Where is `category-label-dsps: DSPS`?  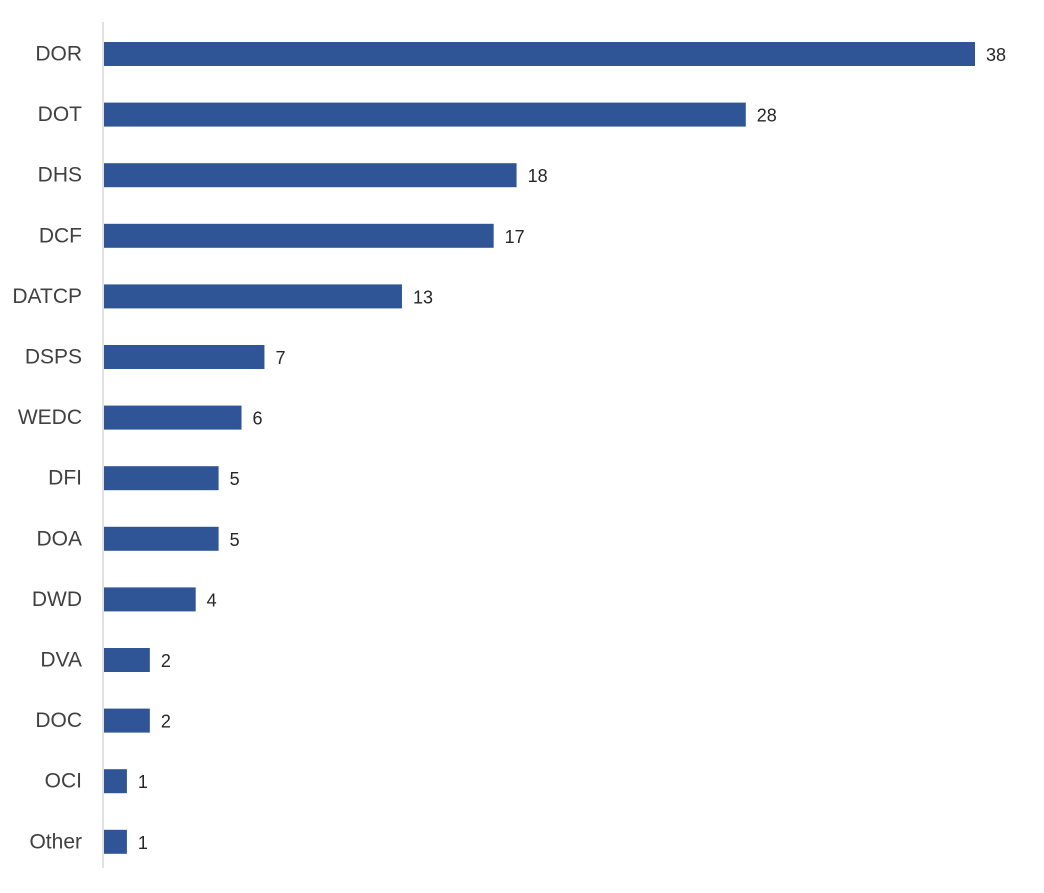
category-label-dsps: DSPS is located at coordinates (53, 357).